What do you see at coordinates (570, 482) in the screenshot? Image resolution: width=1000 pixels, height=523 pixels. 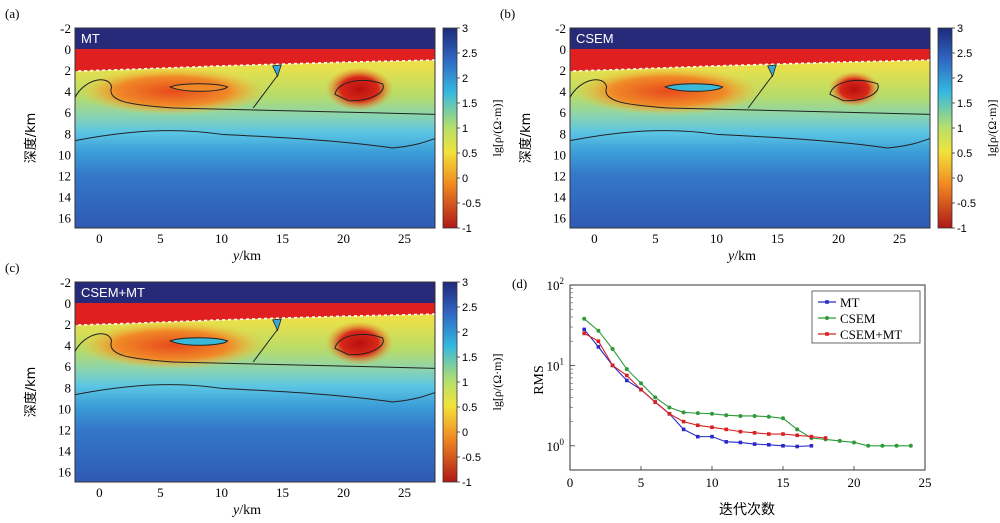 I see `rms-x-tick-label: 0` at bounding box center [570, 482].